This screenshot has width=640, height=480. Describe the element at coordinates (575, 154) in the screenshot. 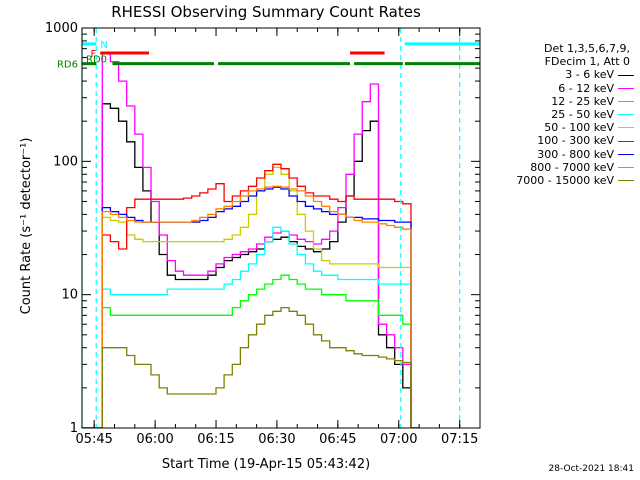

I see `legend-entry-label: 300 - 800 keV` at that location.